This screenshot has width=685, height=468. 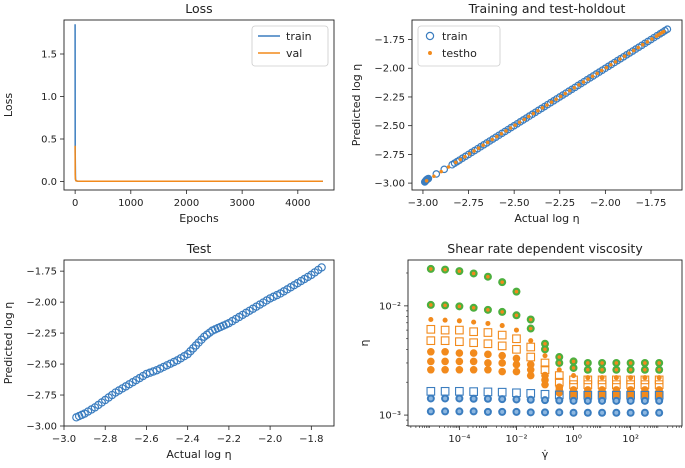 I want to click on x-tick-label: 10², so click(x=630, y=439).